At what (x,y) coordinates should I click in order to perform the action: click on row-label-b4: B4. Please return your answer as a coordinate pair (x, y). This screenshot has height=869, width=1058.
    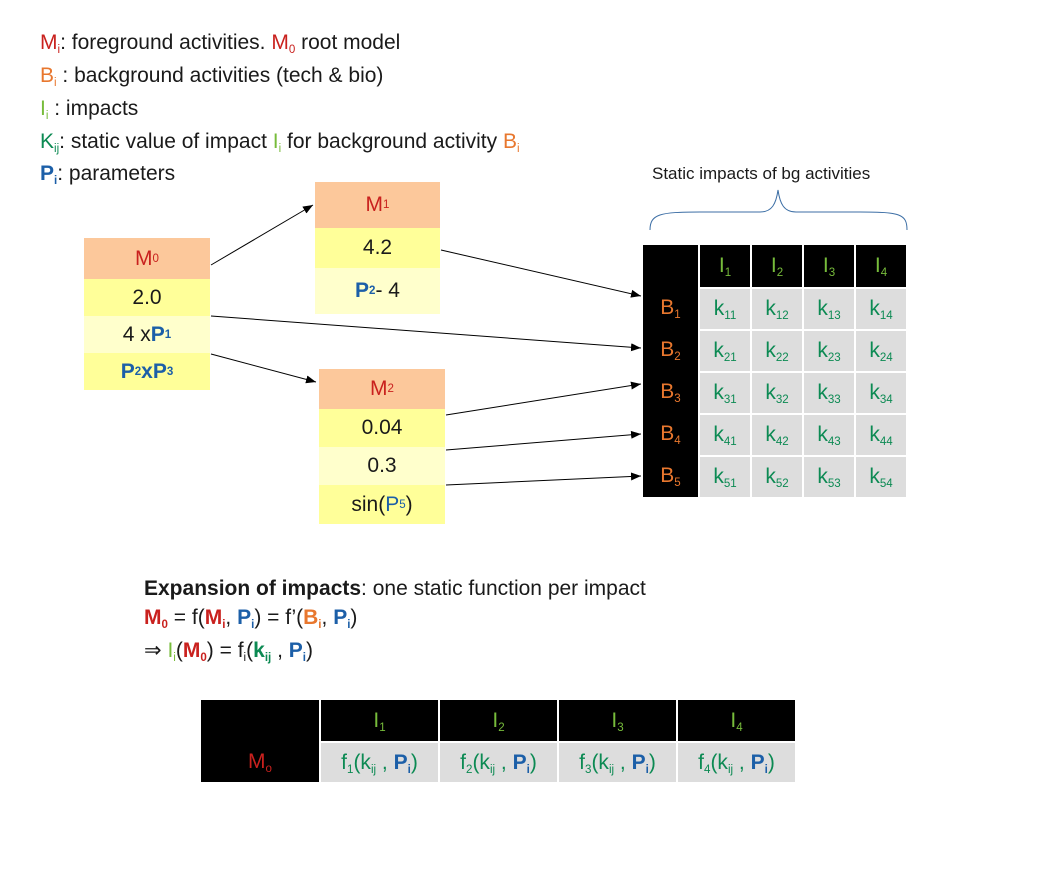
    Looking at the image, I should click on (670, 434).